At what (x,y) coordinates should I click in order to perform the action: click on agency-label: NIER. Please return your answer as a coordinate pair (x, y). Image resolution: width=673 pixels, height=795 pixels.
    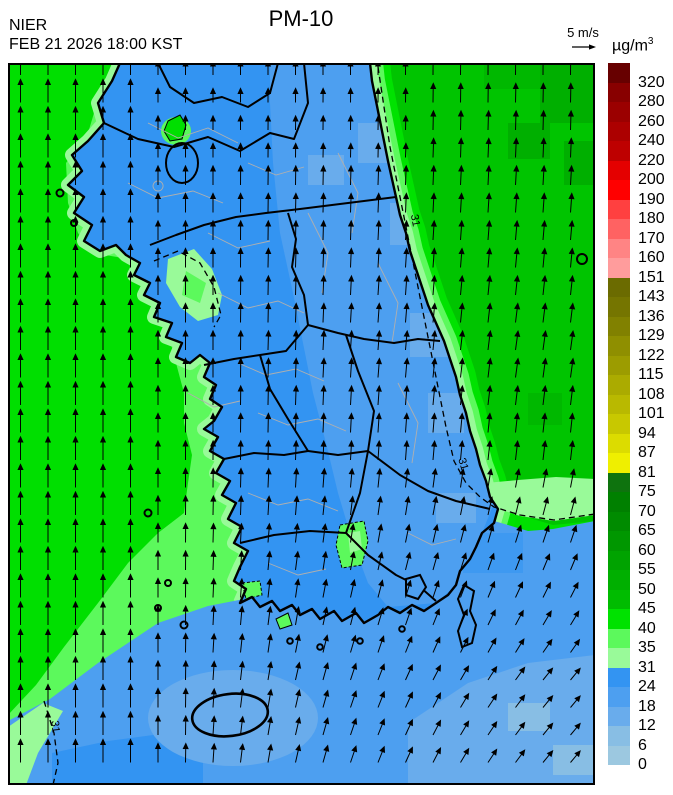
    Looking at the image, I should click on (28, 25).